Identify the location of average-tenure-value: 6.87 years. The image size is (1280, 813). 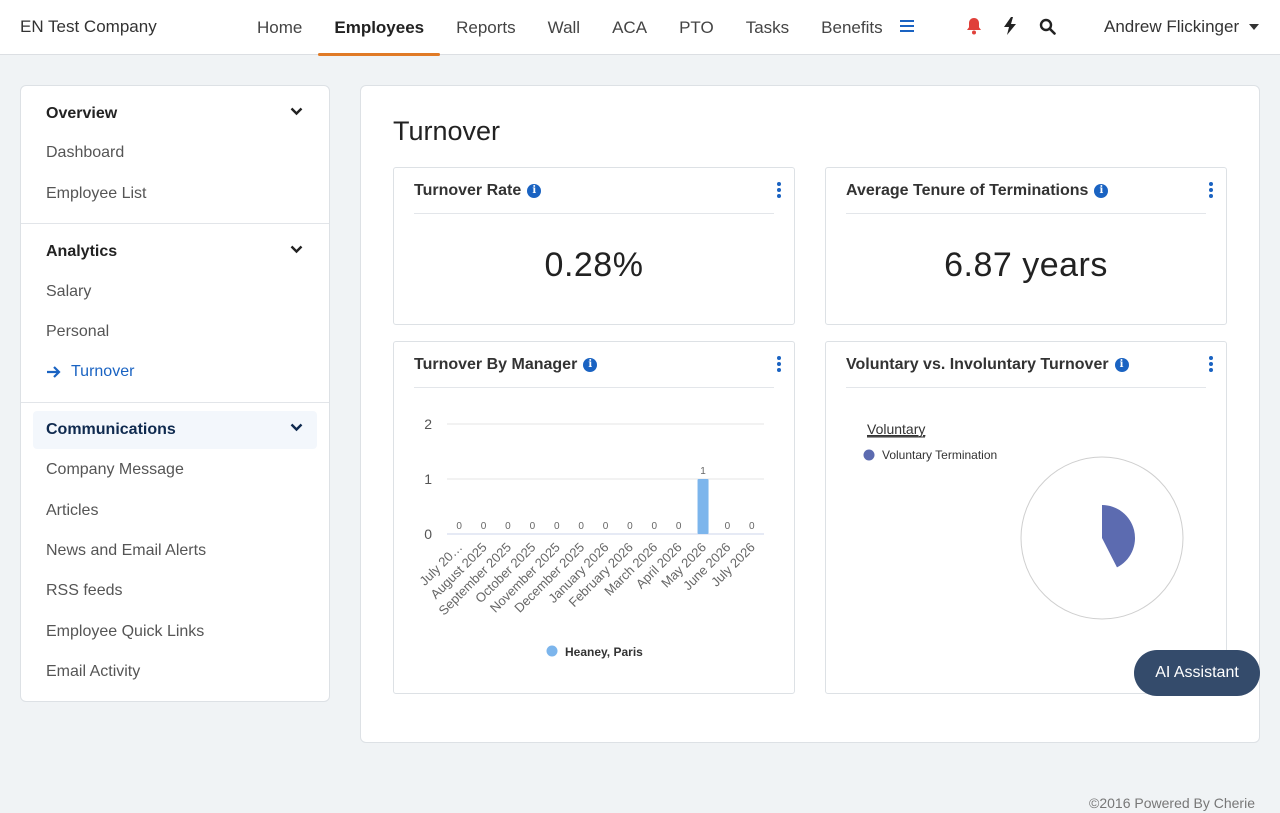
(1026, 265).